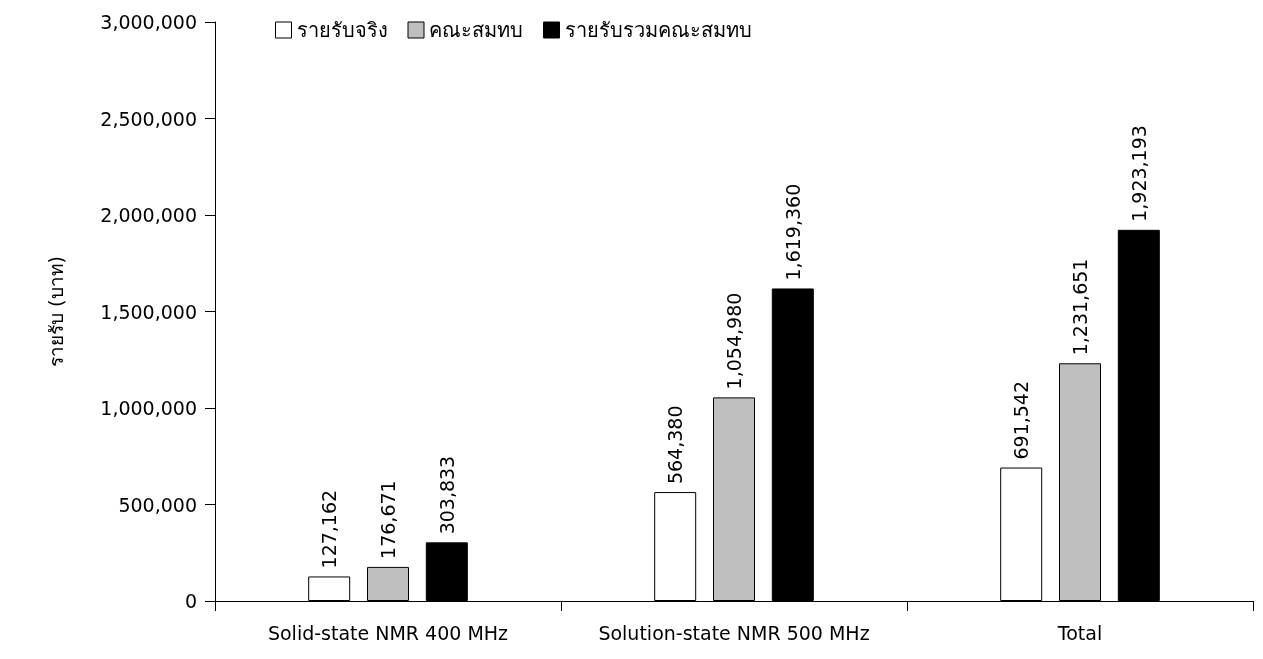 The image size is (1263, 659). Describe the element at coordinates (1079, 632) in the screenshot. I see `x-tick-label: Total` at that location.